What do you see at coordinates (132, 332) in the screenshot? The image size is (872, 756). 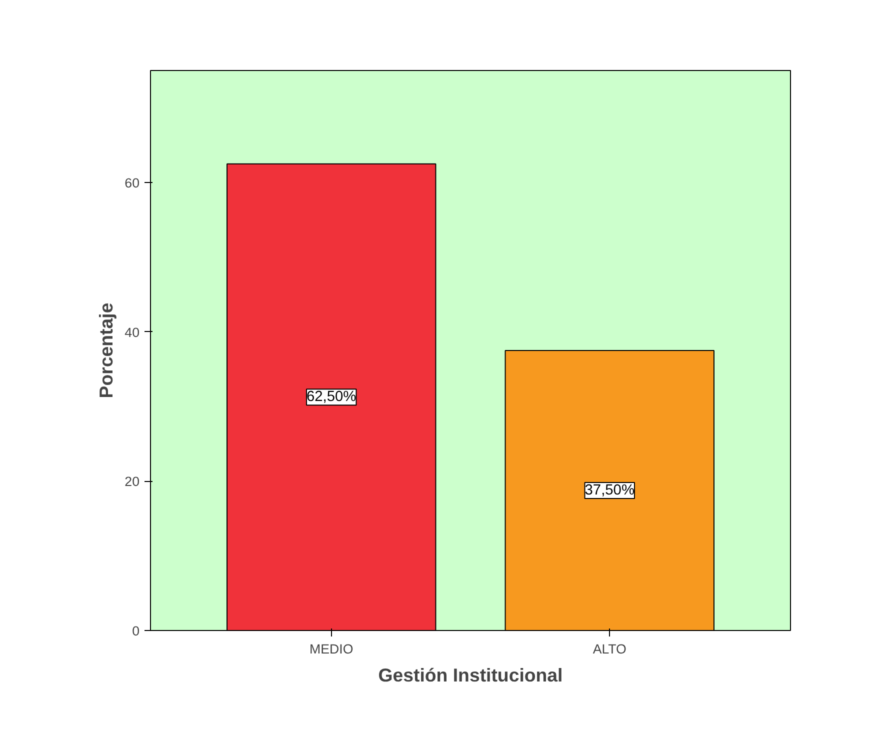 I see `y-tick-label: 40` at bounding box center [132, 332].